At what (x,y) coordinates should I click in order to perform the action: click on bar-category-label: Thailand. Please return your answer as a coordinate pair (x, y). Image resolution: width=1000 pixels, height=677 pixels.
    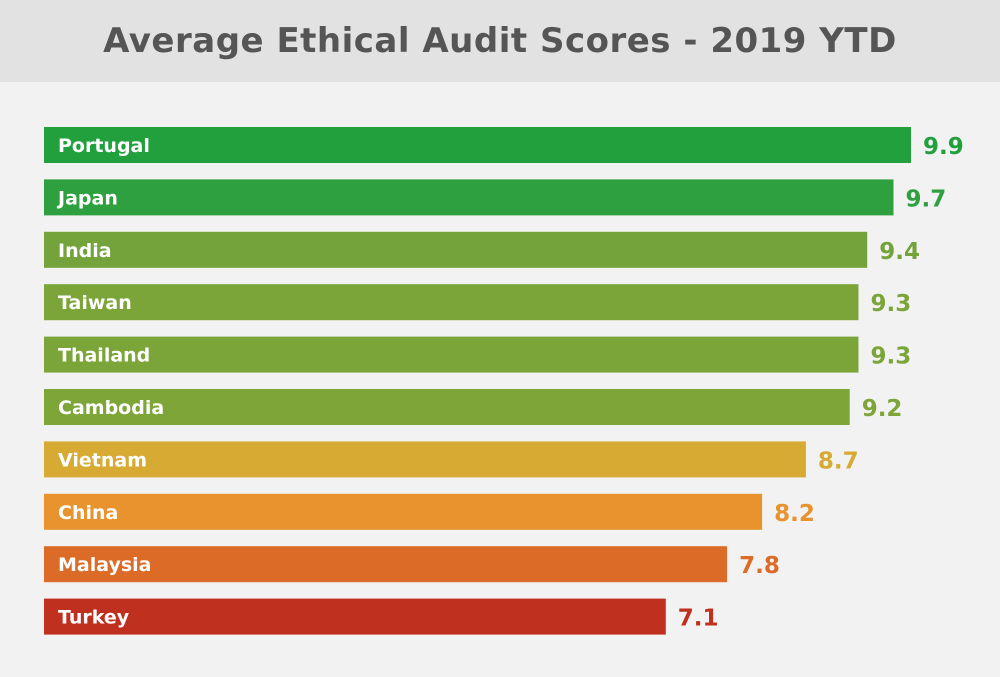
    Looking at the image, I should click on (104, 356).